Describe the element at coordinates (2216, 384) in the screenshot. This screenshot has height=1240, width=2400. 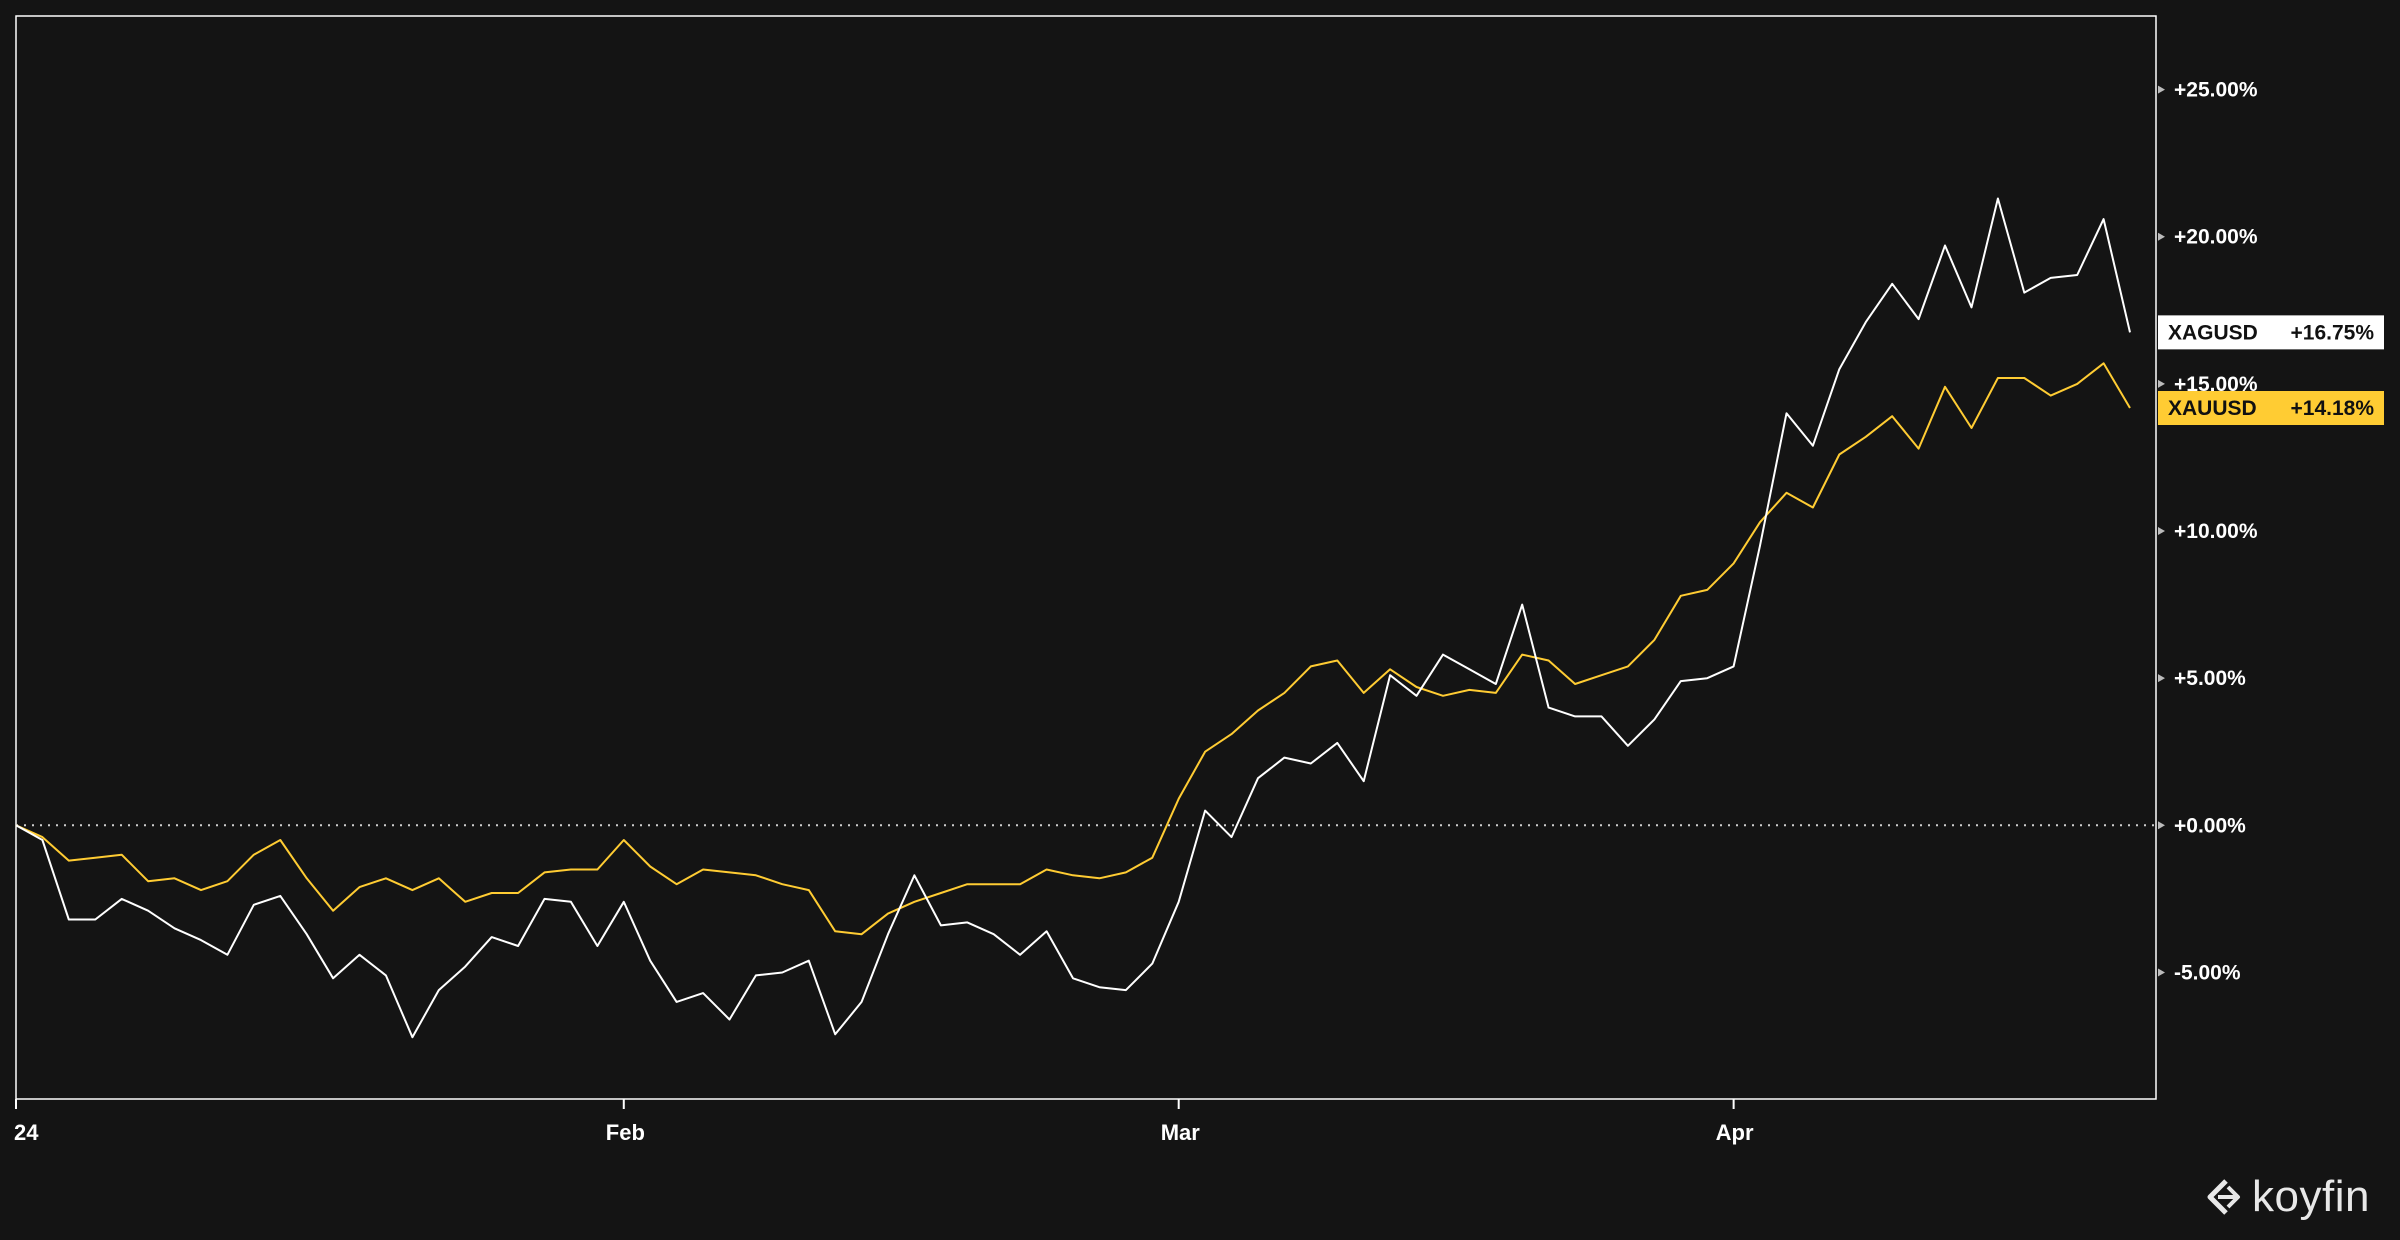
I see `y-tick-label: +15.00%` at that location.